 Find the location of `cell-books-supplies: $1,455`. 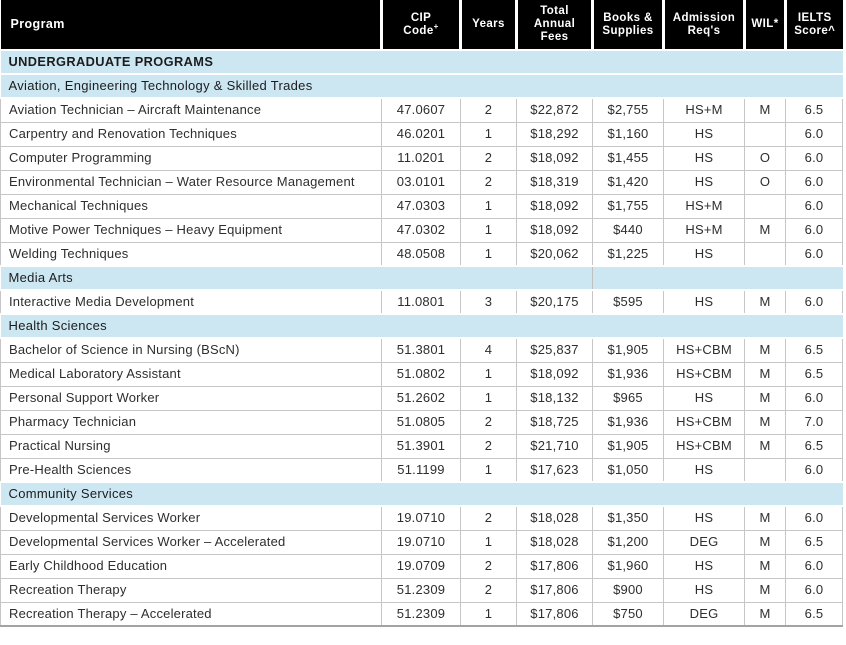

cell-books-supplies: $1,455 is located at coordinates (628, 158).